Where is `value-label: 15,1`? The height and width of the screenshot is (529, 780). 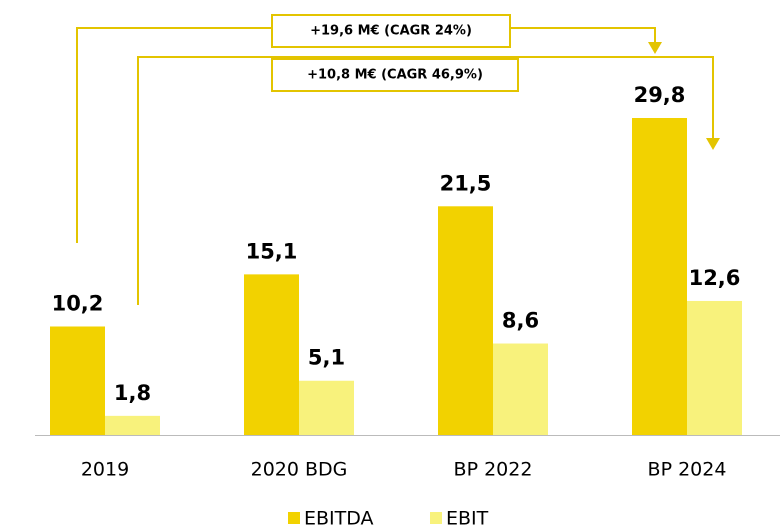
value-label: 15,1 is located at coordinates (272, 251).